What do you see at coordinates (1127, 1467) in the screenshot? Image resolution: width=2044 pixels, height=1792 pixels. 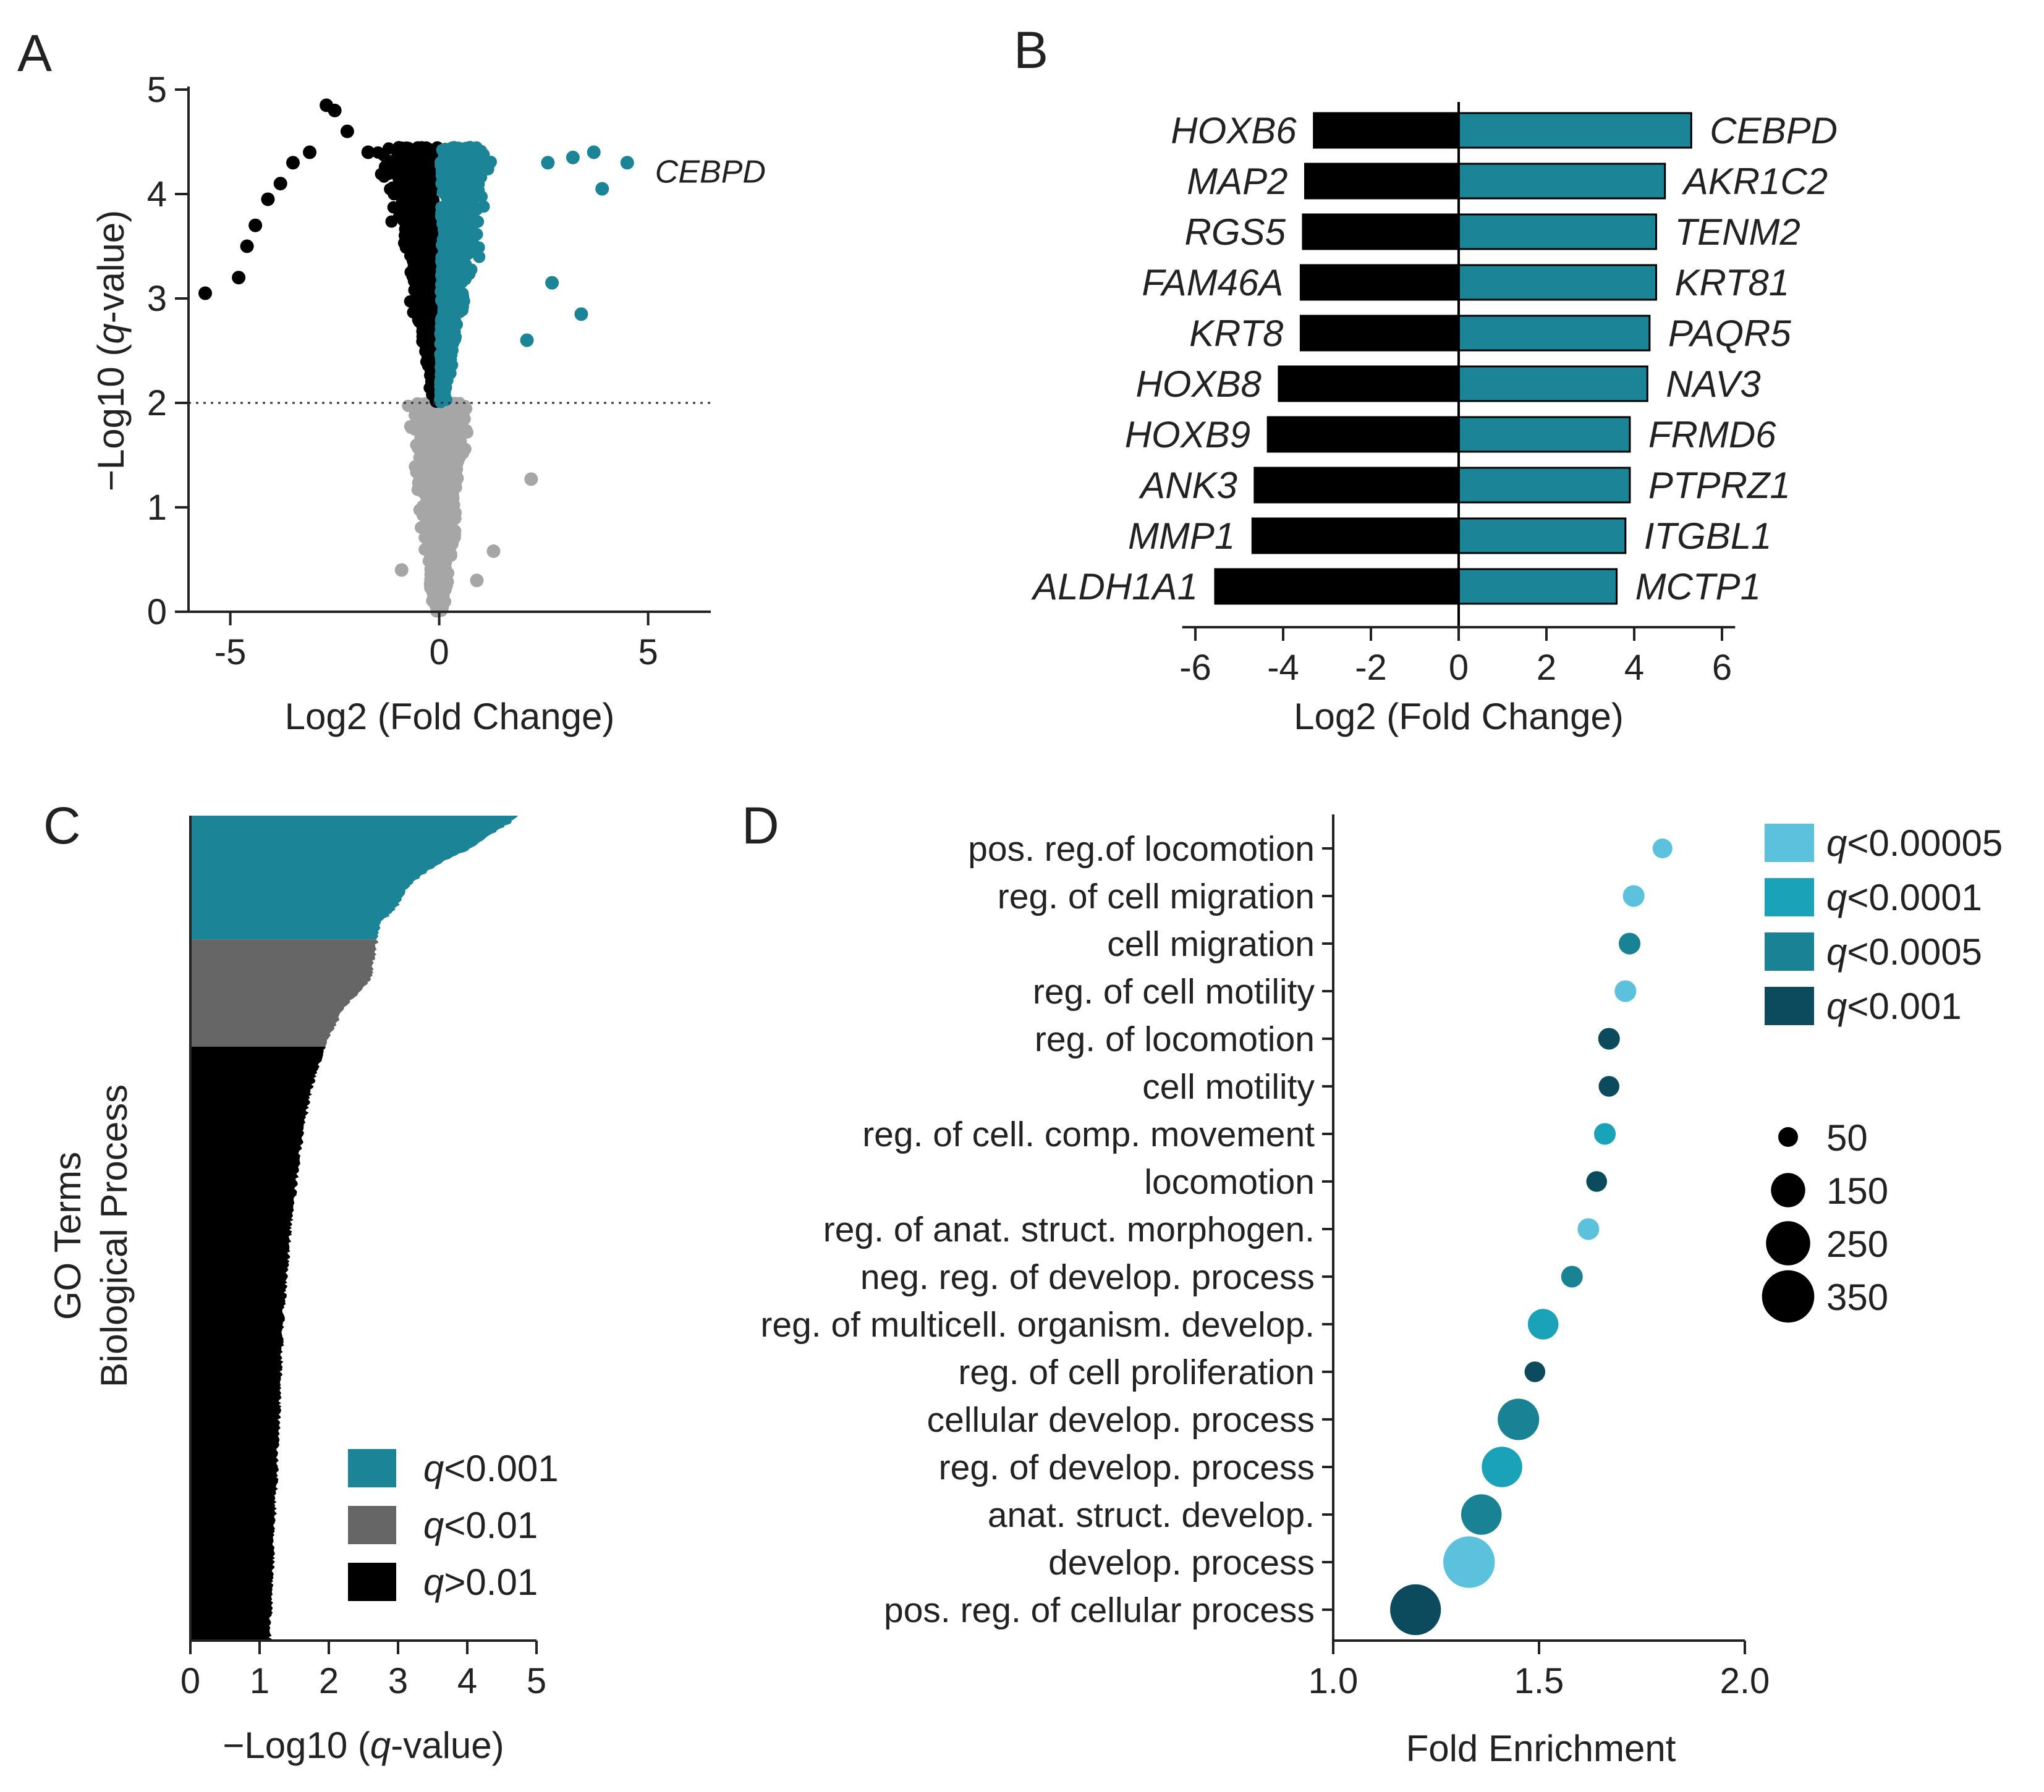 I see `enrichment-term-label: reg. of develop. process` at bounding box center [1127, 1467].